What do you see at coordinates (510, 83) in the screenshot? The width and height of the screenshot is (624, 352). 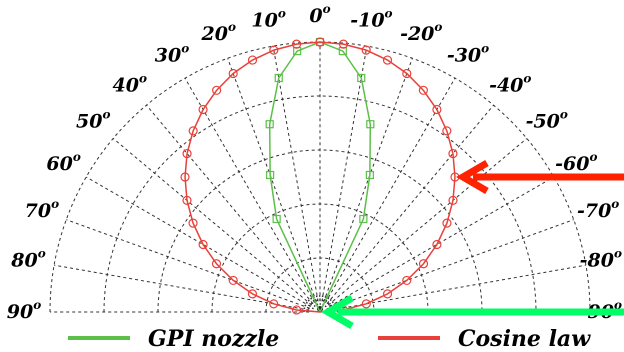 I see `angle-tick-label: -40o` at bounding box center [510, 83].